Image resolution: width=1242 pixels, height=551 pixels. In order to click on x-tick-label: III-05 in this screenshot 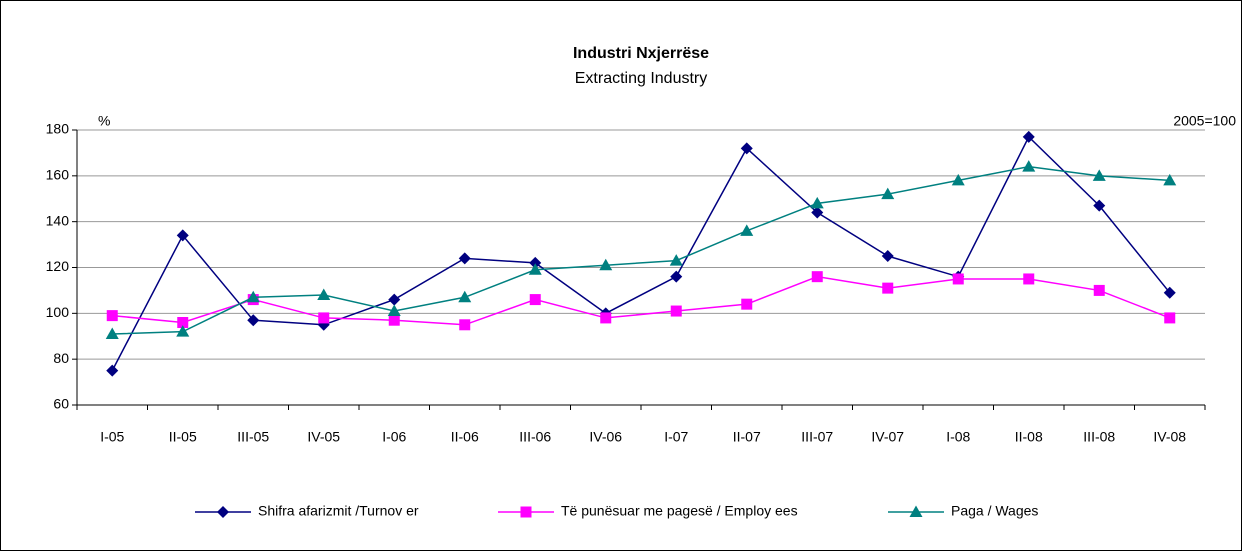, I will do `click(253, 437)`.